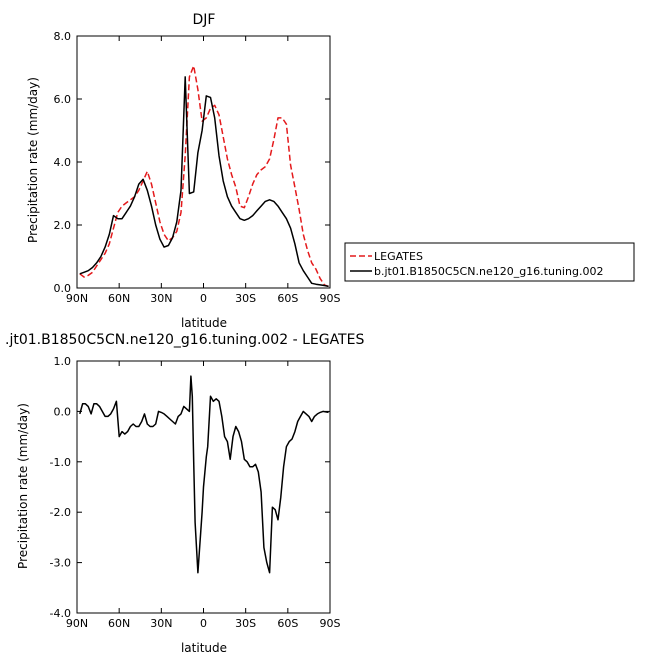 This screenshot has width=661, height=661. I want to click on top-y-tick-label: 0.0, so click(63, 288).